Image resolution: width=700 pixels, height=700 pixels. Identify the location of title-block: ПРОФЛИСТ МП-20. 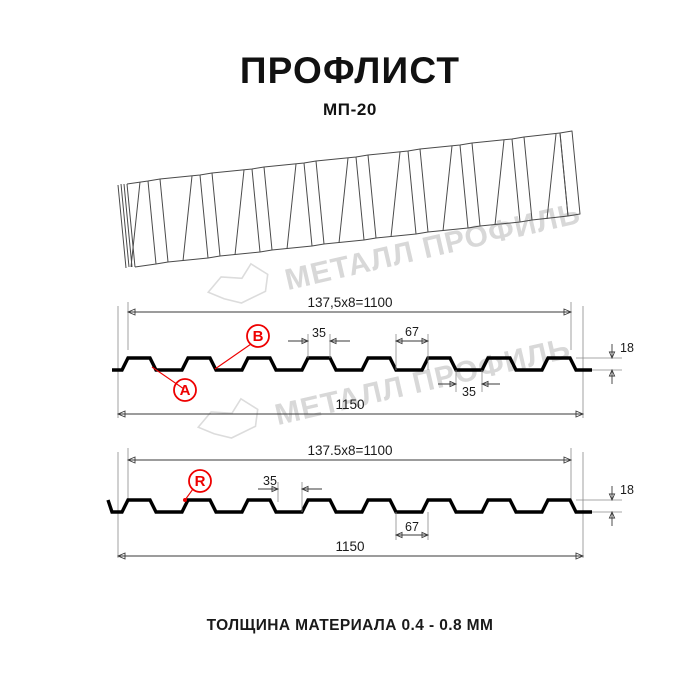
(350, 85).